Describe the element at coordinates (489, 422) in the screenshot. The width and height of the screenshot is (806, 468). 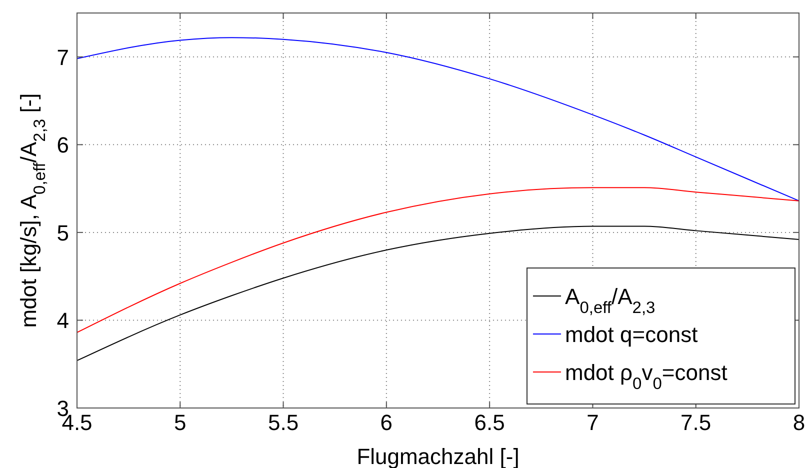
I see `x-tick-label: 6.5` at that location.